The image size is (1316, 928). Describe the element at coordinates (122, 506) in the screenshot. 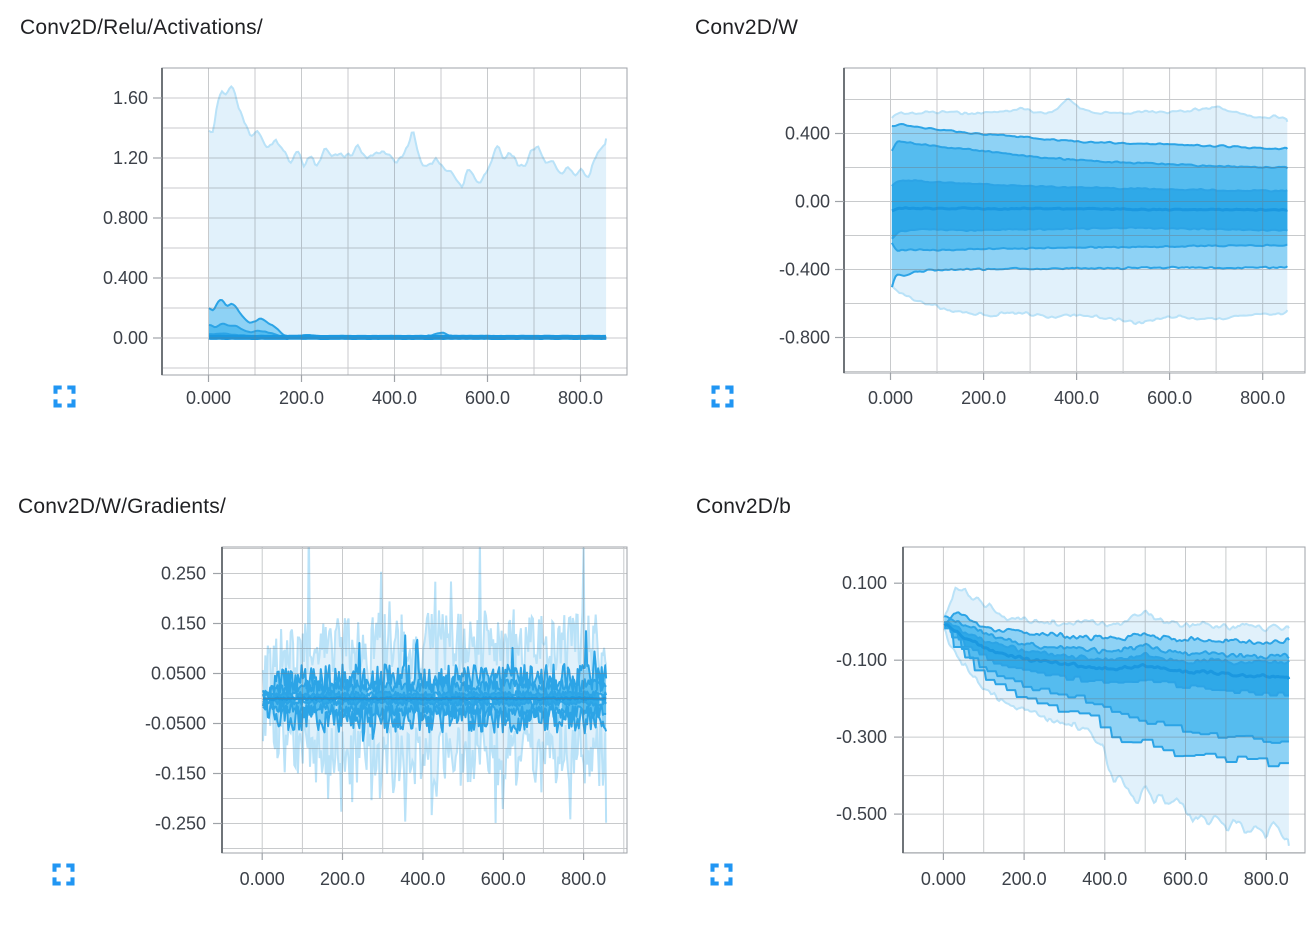

I see `chart-title: Conv2D/W/Gradients/` at that location.